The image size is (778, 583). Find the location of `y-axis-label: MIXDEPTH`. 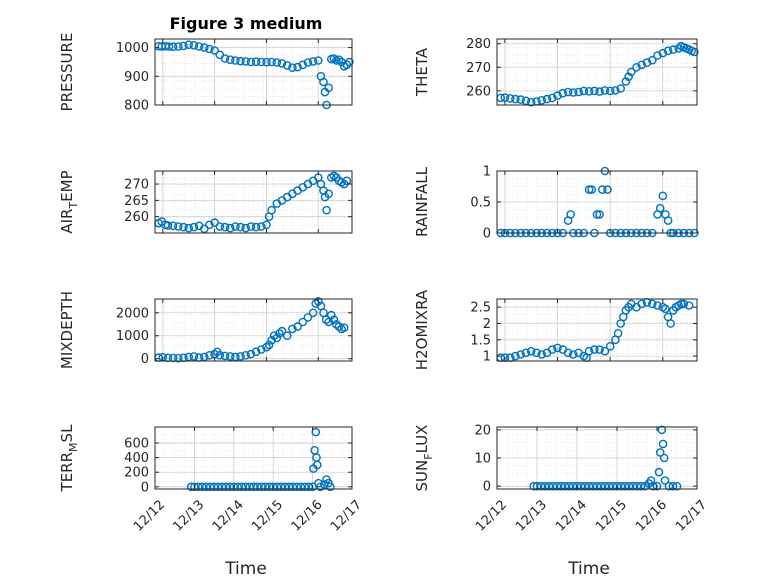

y-axis-label: MIXDEPTH is located at coordinates (67, 330).